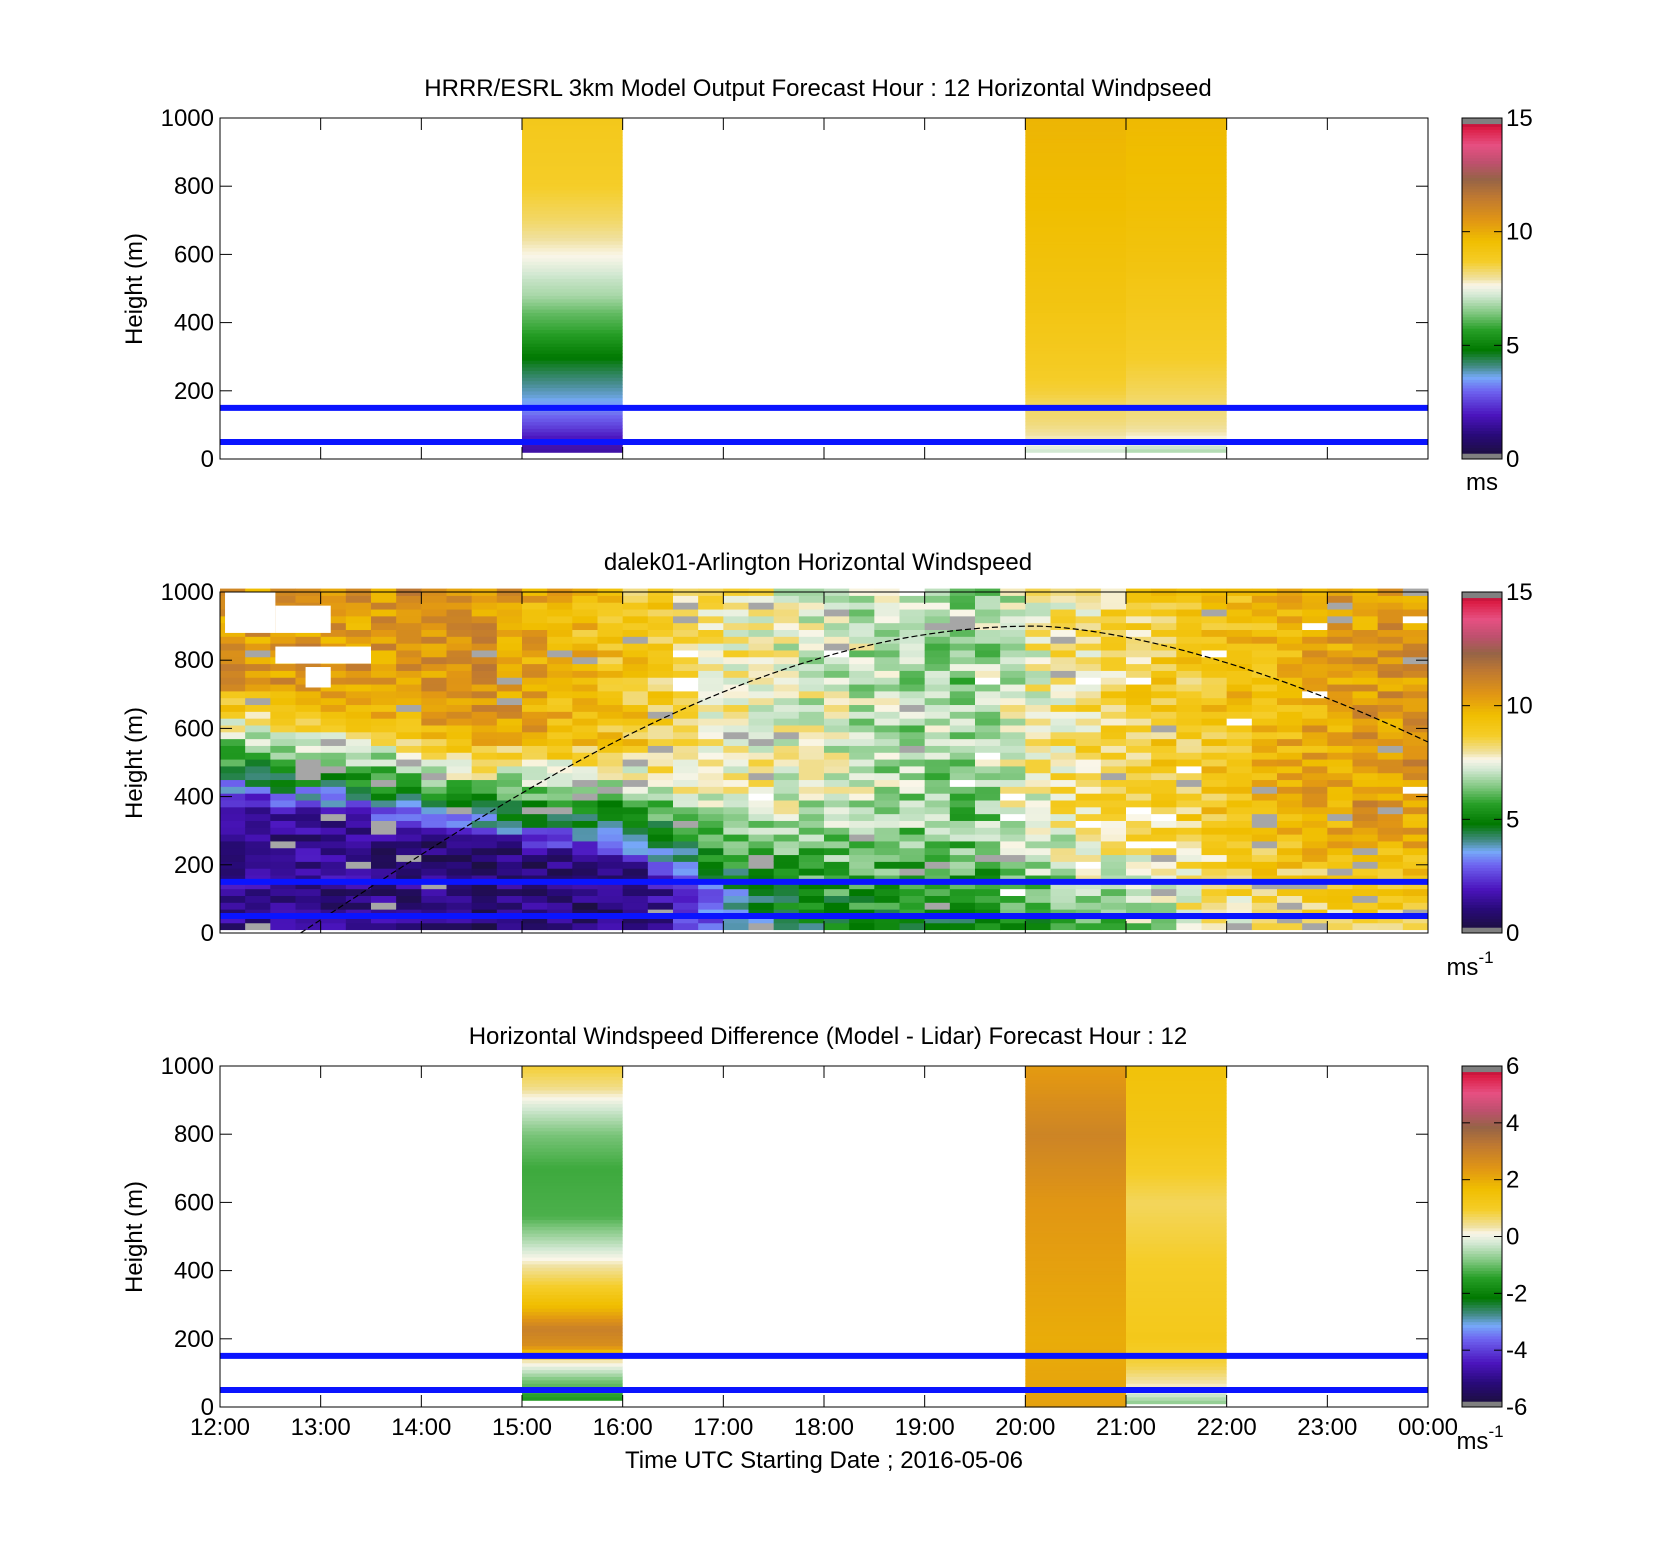 The height and width of the screenshot is (1561, 1680). Describe the element at coordinates (187, 1066) in the screenshot. I see `y-tick-label: 1000` at that location.